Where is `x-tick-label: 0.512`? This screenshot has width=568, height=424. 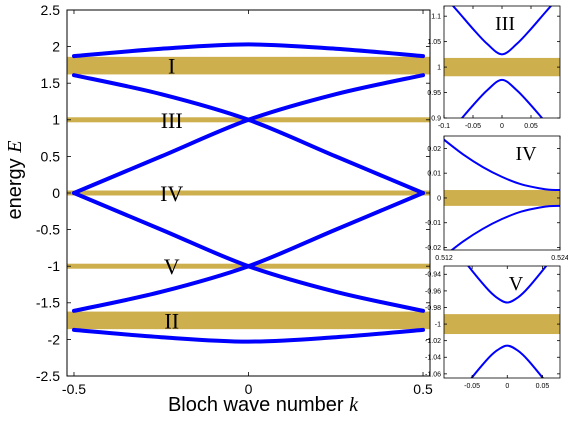 x-tick-label: 0.512 is located at coordinates (444, 258).